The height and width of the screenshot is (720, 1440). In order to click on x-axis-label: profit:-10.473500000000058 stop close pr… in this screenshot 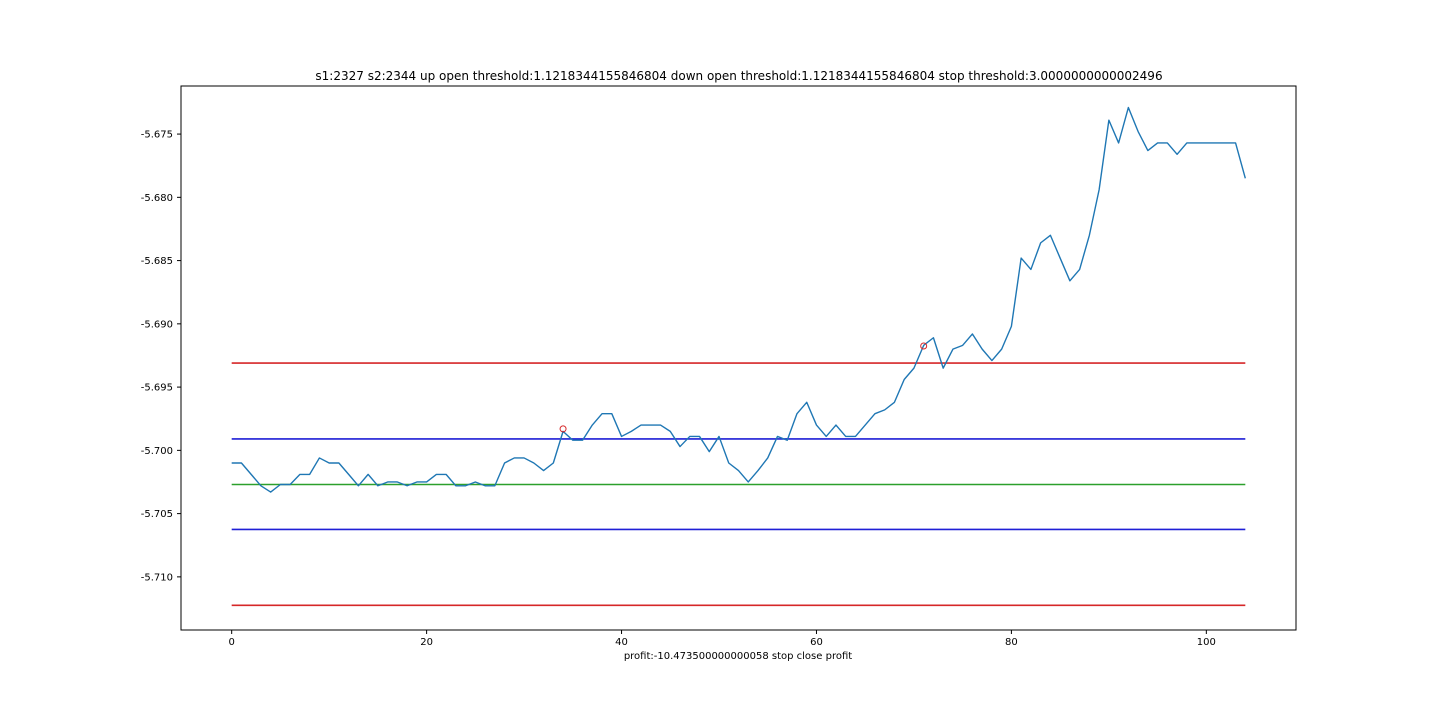, I will do `click(738, 656)`.